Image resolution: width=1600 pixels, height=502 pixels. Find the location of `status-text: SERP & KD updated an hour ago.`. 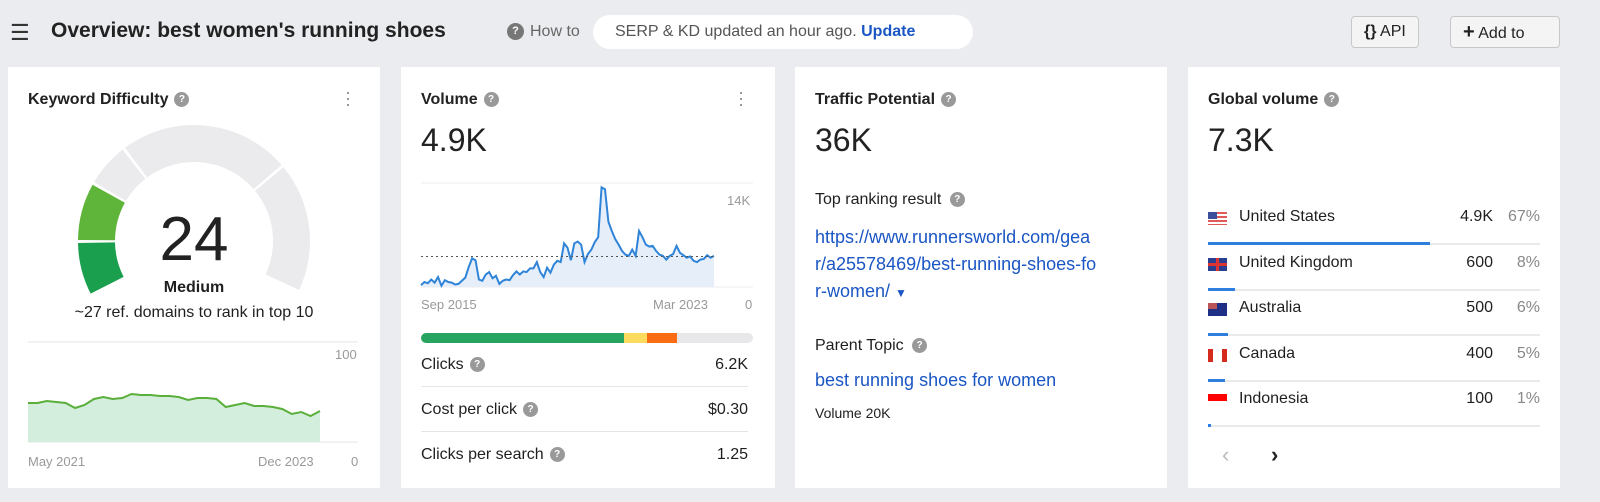

status-text: SERP & KD updated an hour ago. is located at coordinates (736, 31).